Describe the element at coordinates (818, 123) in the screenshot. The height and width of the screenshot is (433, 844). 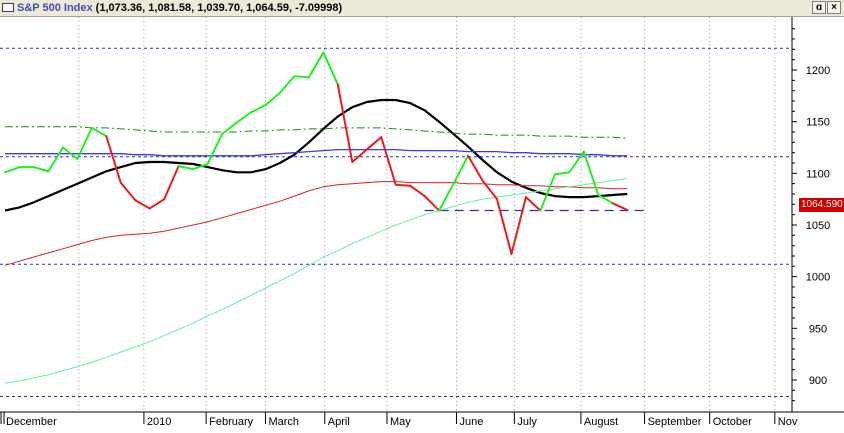
I see `y-tick-label: 1150` at that location.